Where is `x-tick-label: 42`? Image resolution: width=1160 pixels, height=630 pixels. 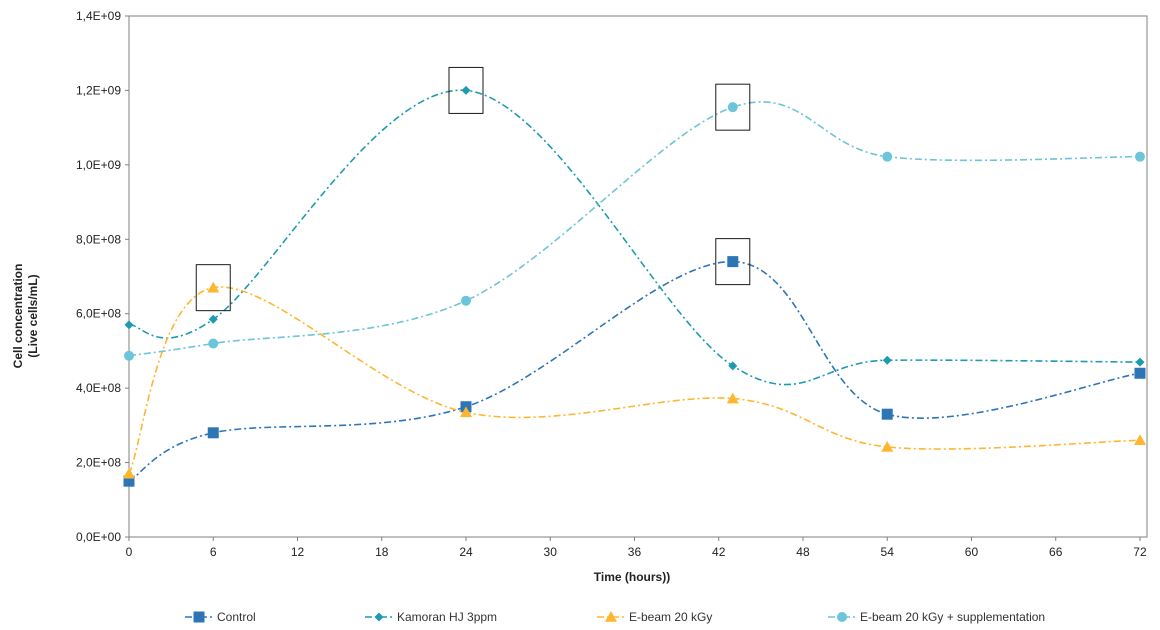
x-tick-label: 42 is located at coordinates (719, 552).